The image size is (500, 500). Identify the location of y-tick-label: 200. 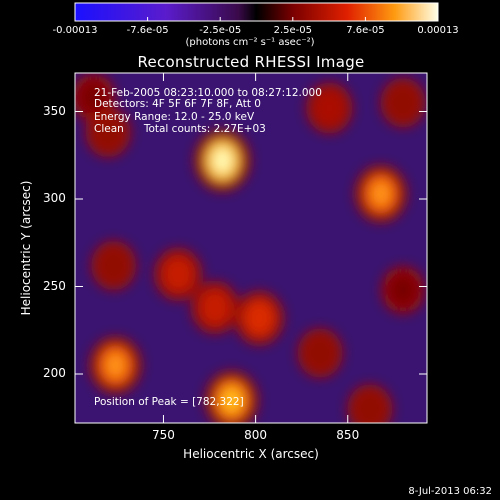
(54, 373).